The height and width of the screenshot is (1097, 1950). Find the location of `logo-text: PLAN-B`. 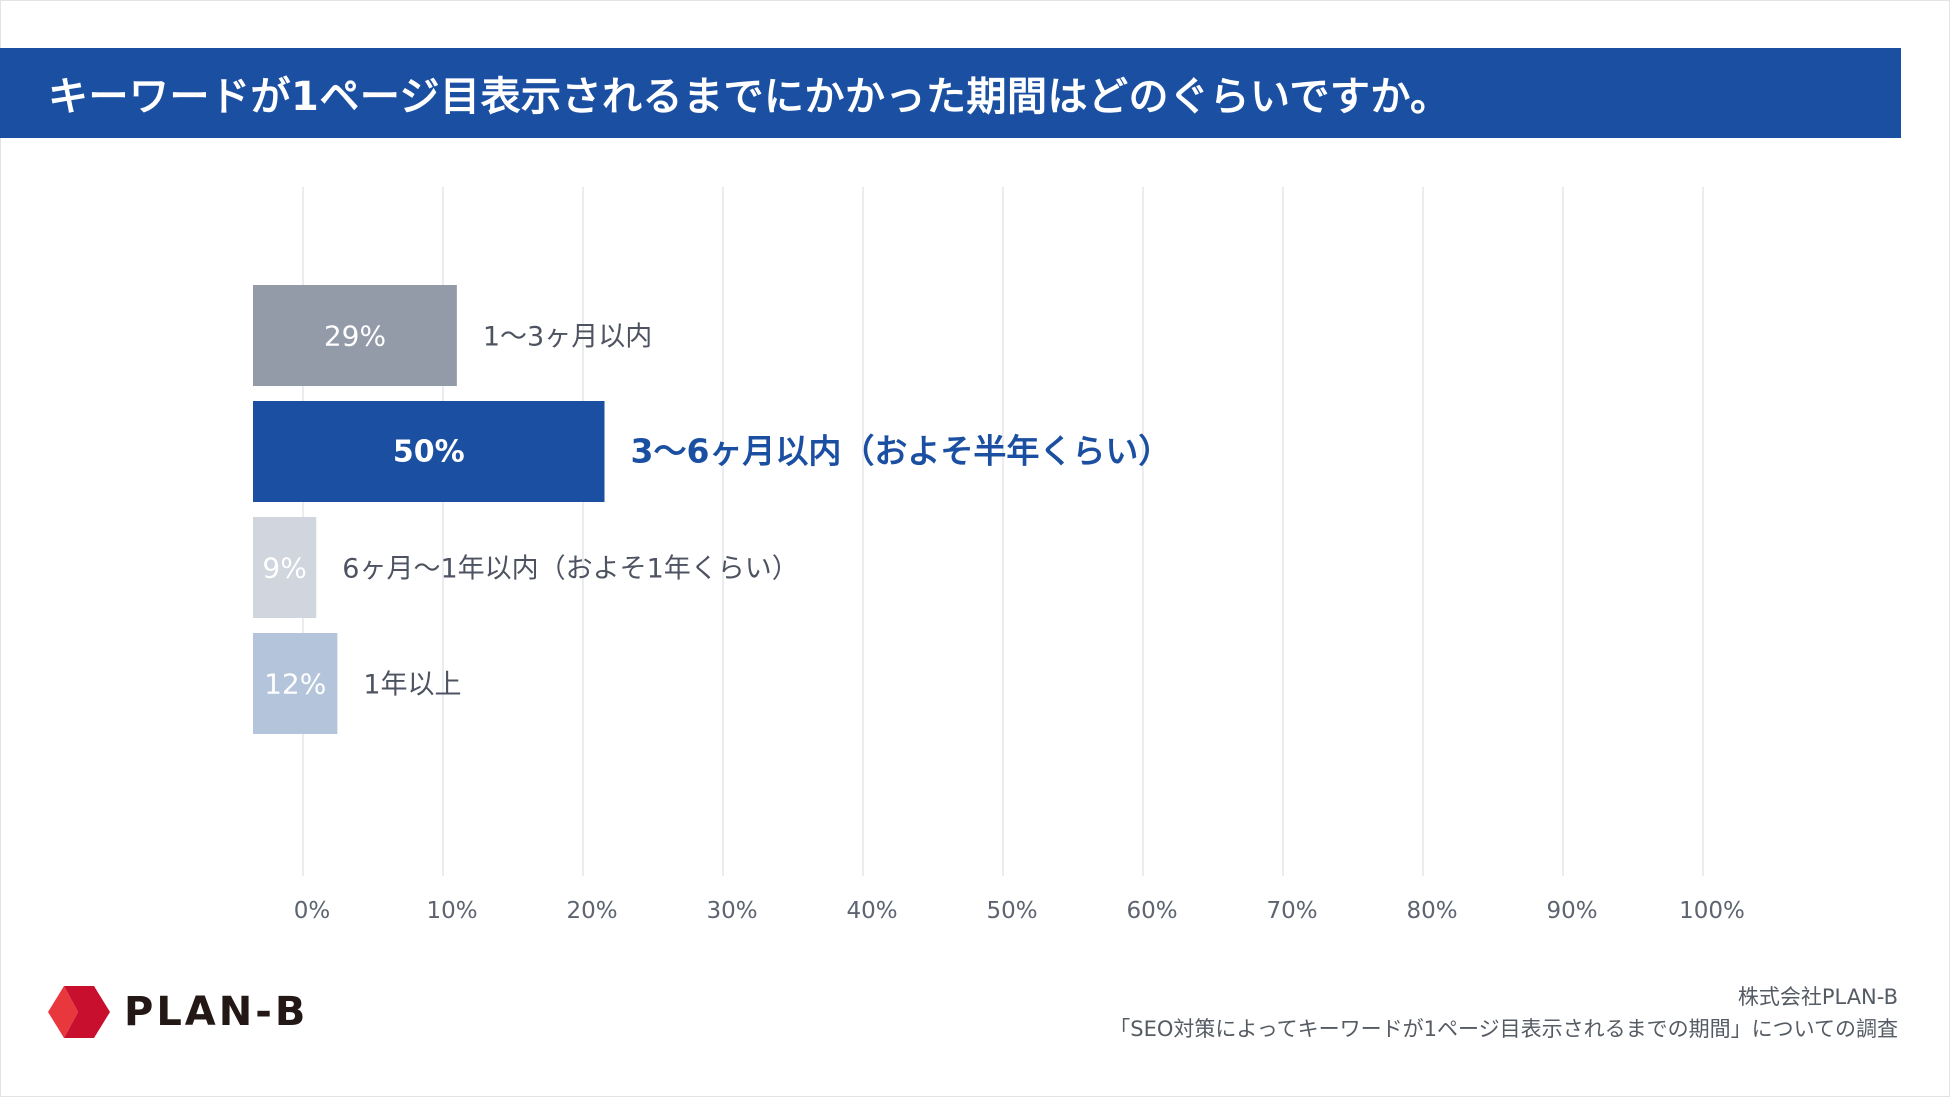

logo-text: PLAN-B is located at coordinates (216, 1012).